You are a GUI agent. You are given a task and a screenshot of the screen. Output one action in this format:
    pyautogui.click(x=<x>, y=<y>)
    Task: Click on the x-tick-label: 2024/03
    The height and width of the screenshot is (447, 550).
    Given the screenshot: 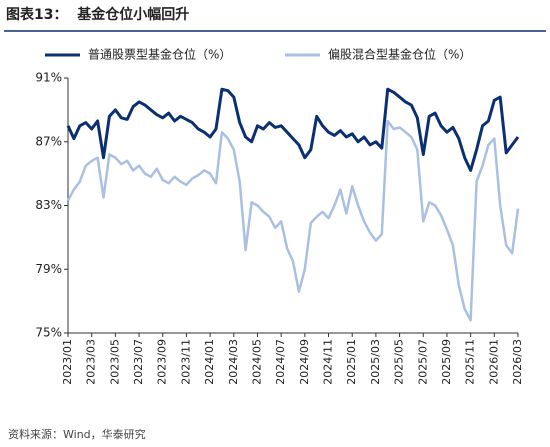 What is the action you would take?
    pyautogui.click(x=233, y=362)
    